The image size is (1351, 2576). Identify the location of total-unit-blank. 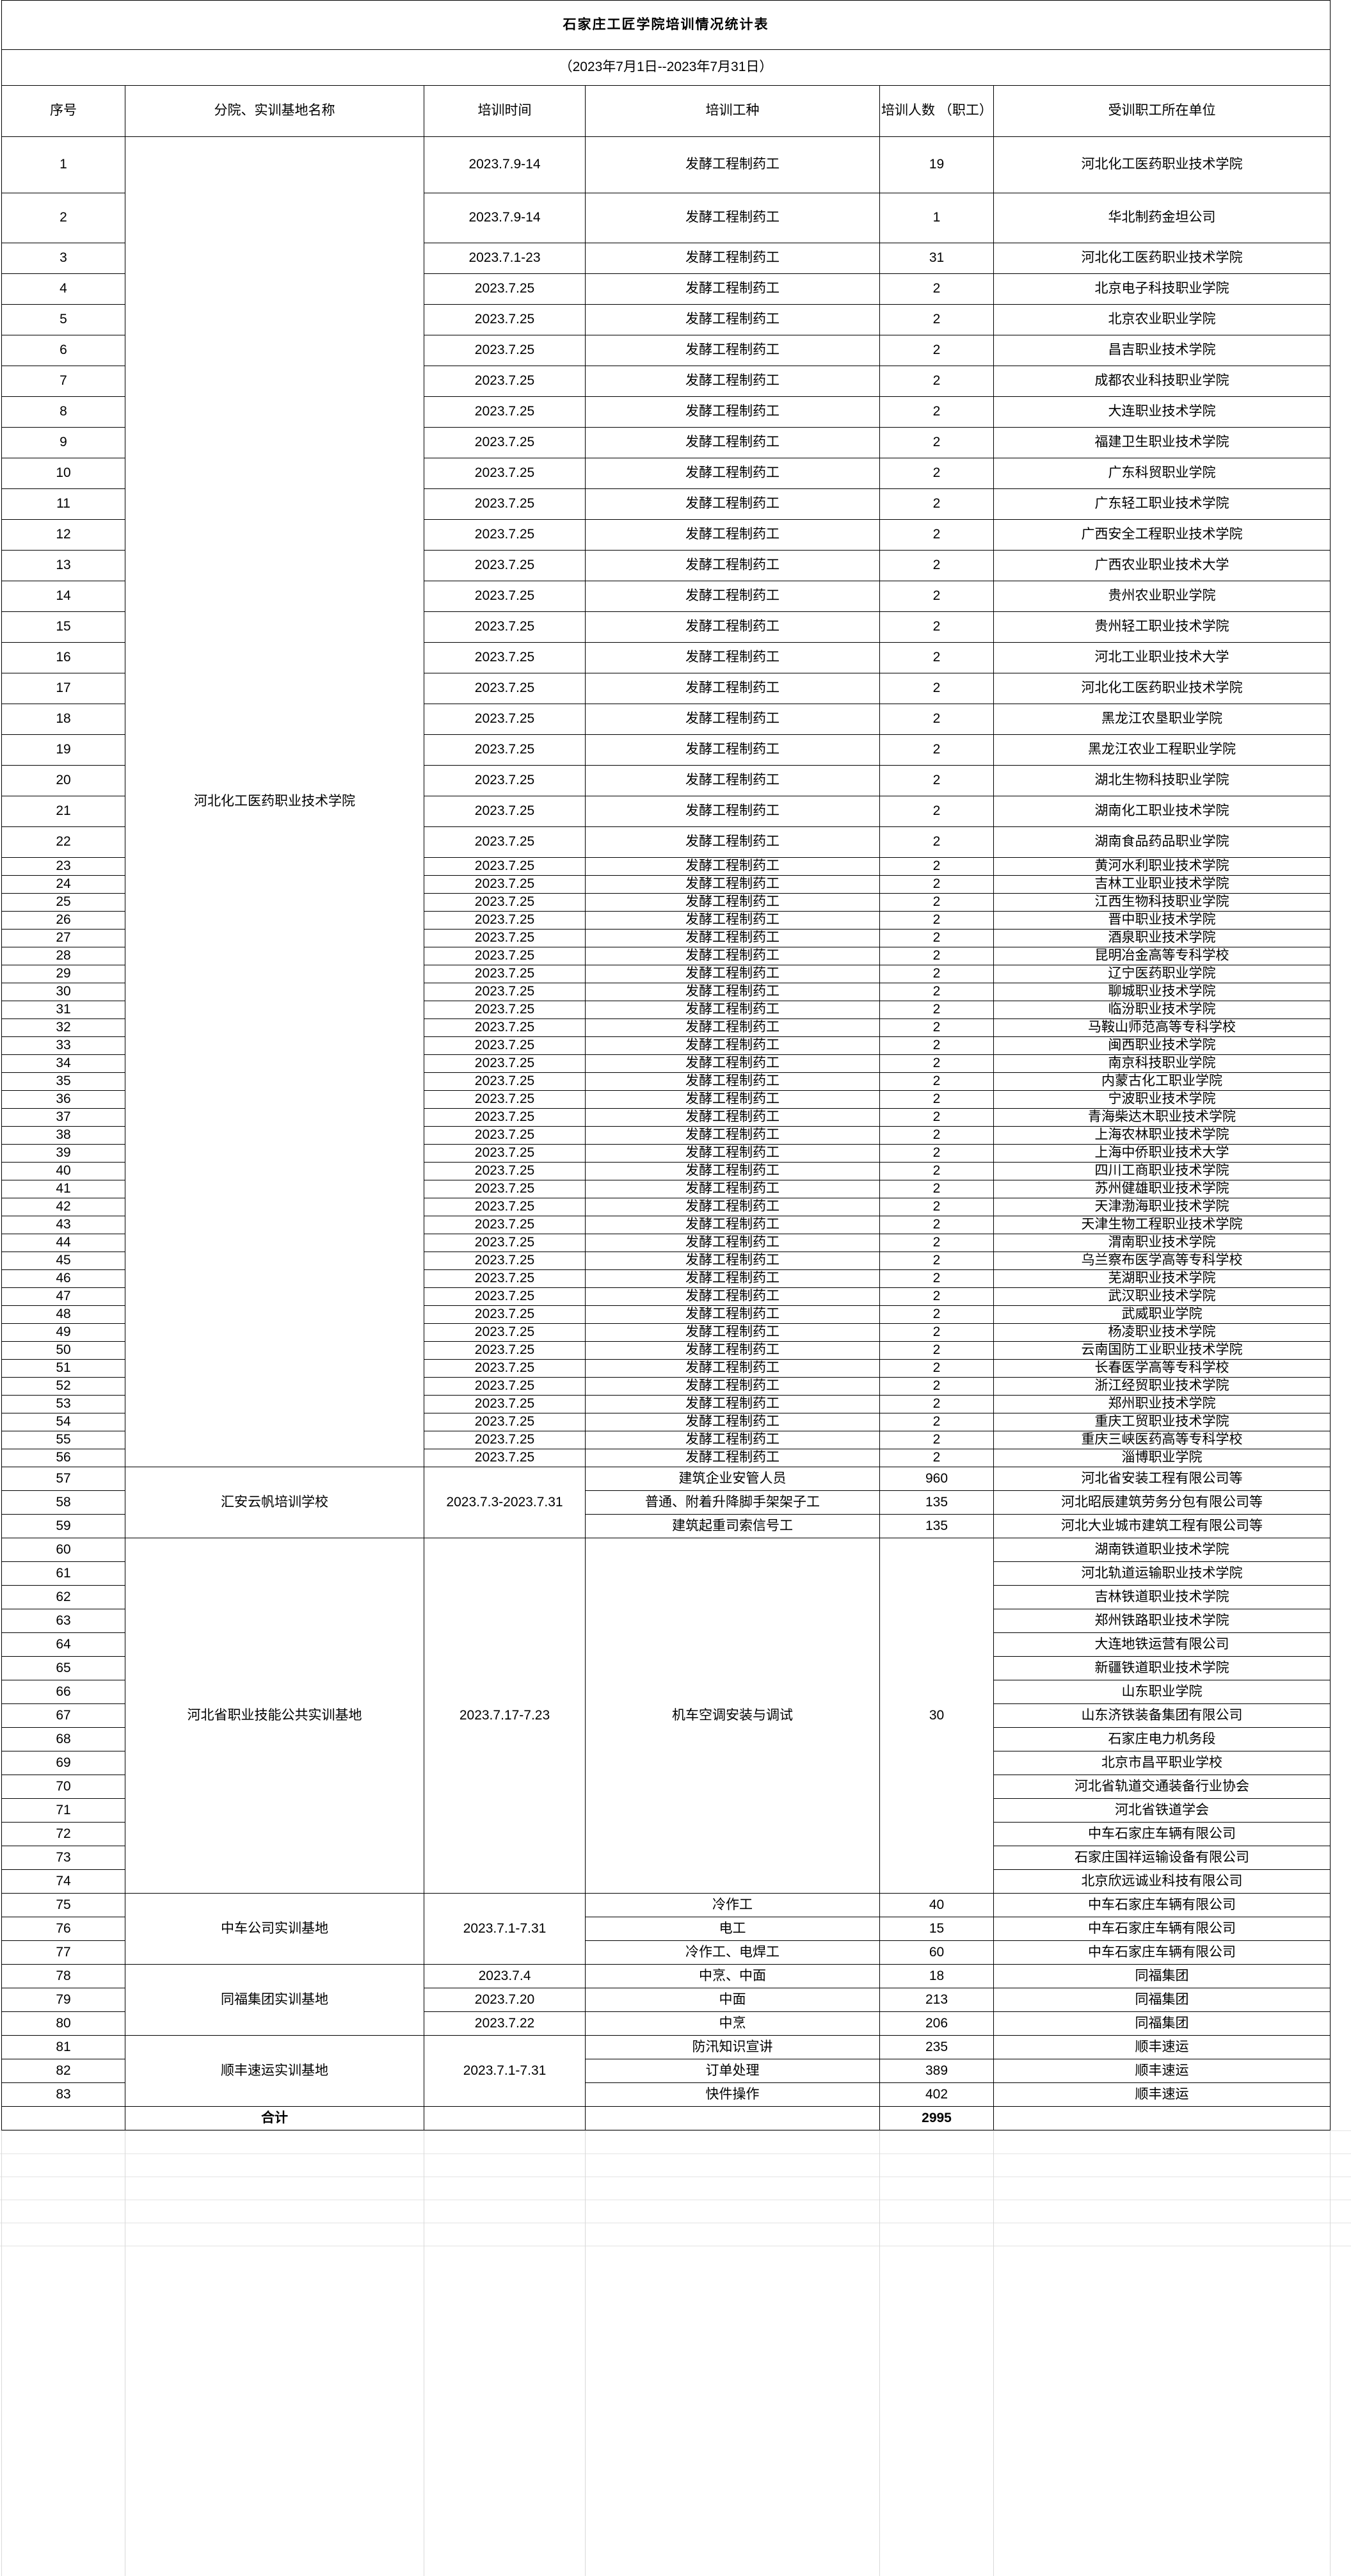
(1162, 2118).